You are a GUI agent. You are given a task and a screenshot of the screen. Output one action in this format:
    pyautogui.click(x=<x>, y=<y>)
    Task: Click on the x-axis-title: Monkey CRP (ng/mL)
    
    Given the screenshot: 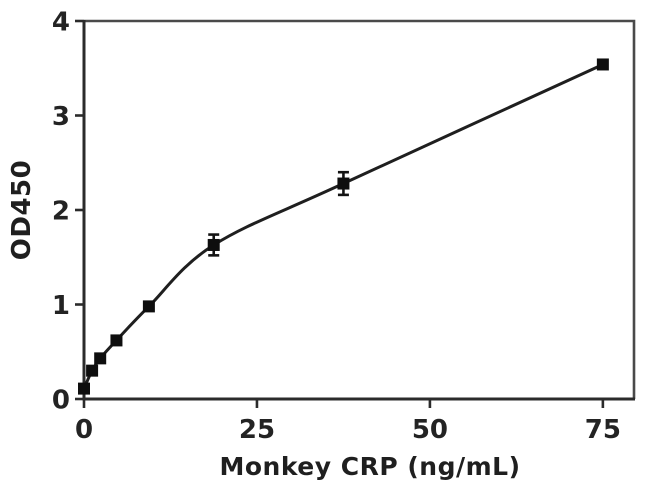 What is the action you would take?
    pyautogui.click(x=370, y=466)
    